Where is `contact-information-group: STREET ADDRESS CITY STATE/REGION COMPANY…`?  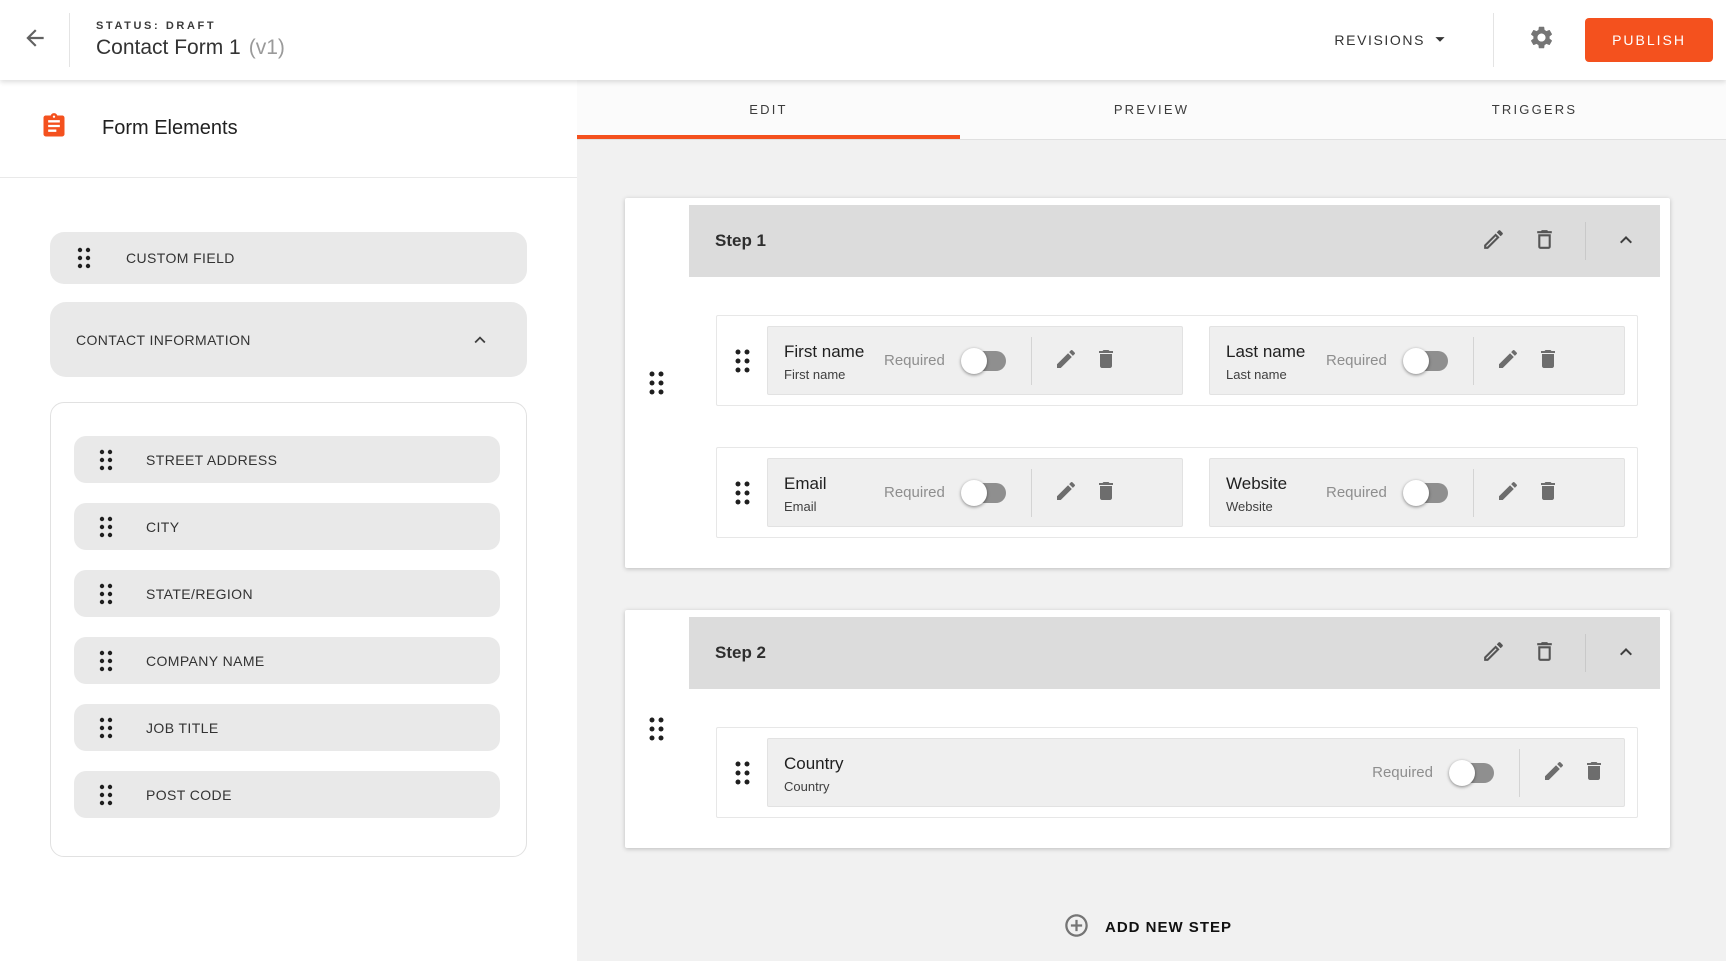 contact-information-group: STREET ADDRESS CITY STATE/REGION COMPANY… is located at coordinates (288, 629).